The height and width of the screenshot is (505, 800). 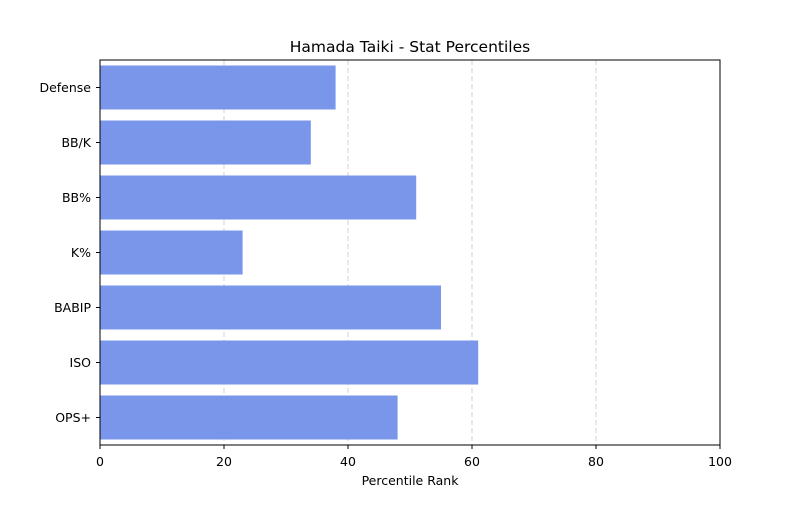 What do you see at coordinates (205, 142) in the screenshot?
I see `bar-bb-k` at bounding box center [205, 142].